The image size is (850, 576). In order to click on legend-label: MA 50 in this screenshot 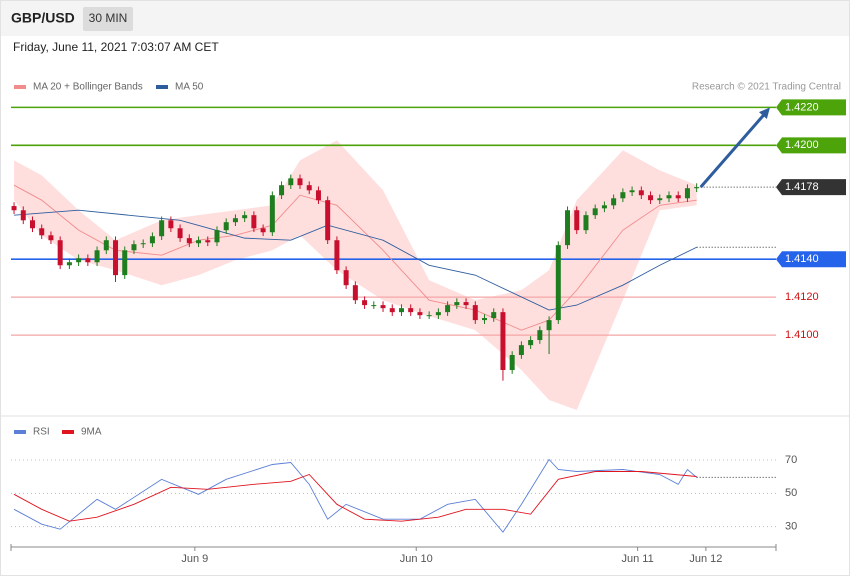, I will do `click(189, 87)`.